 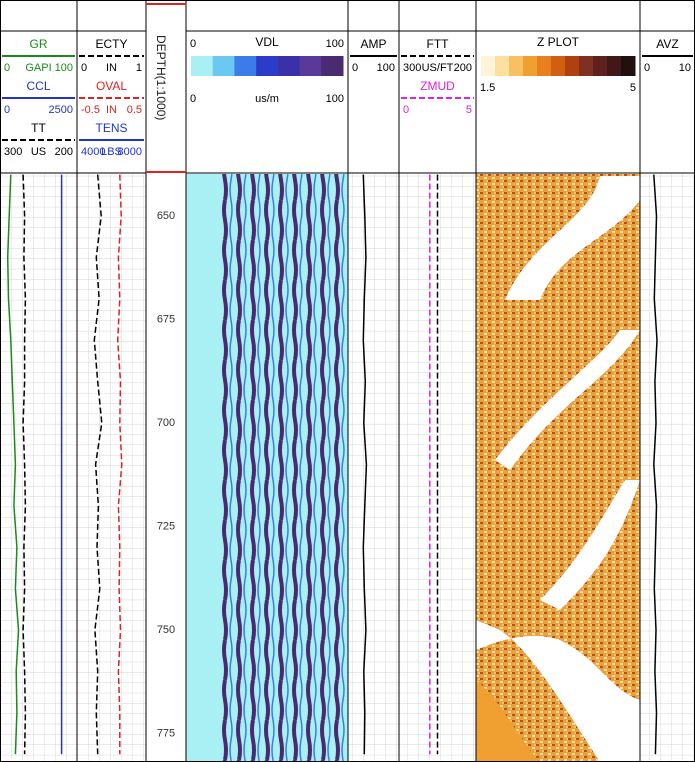 What do you see at coordinates (166, 630) in the screenshot?
I see `depth-label: 750` at bounding box center [166, 630].